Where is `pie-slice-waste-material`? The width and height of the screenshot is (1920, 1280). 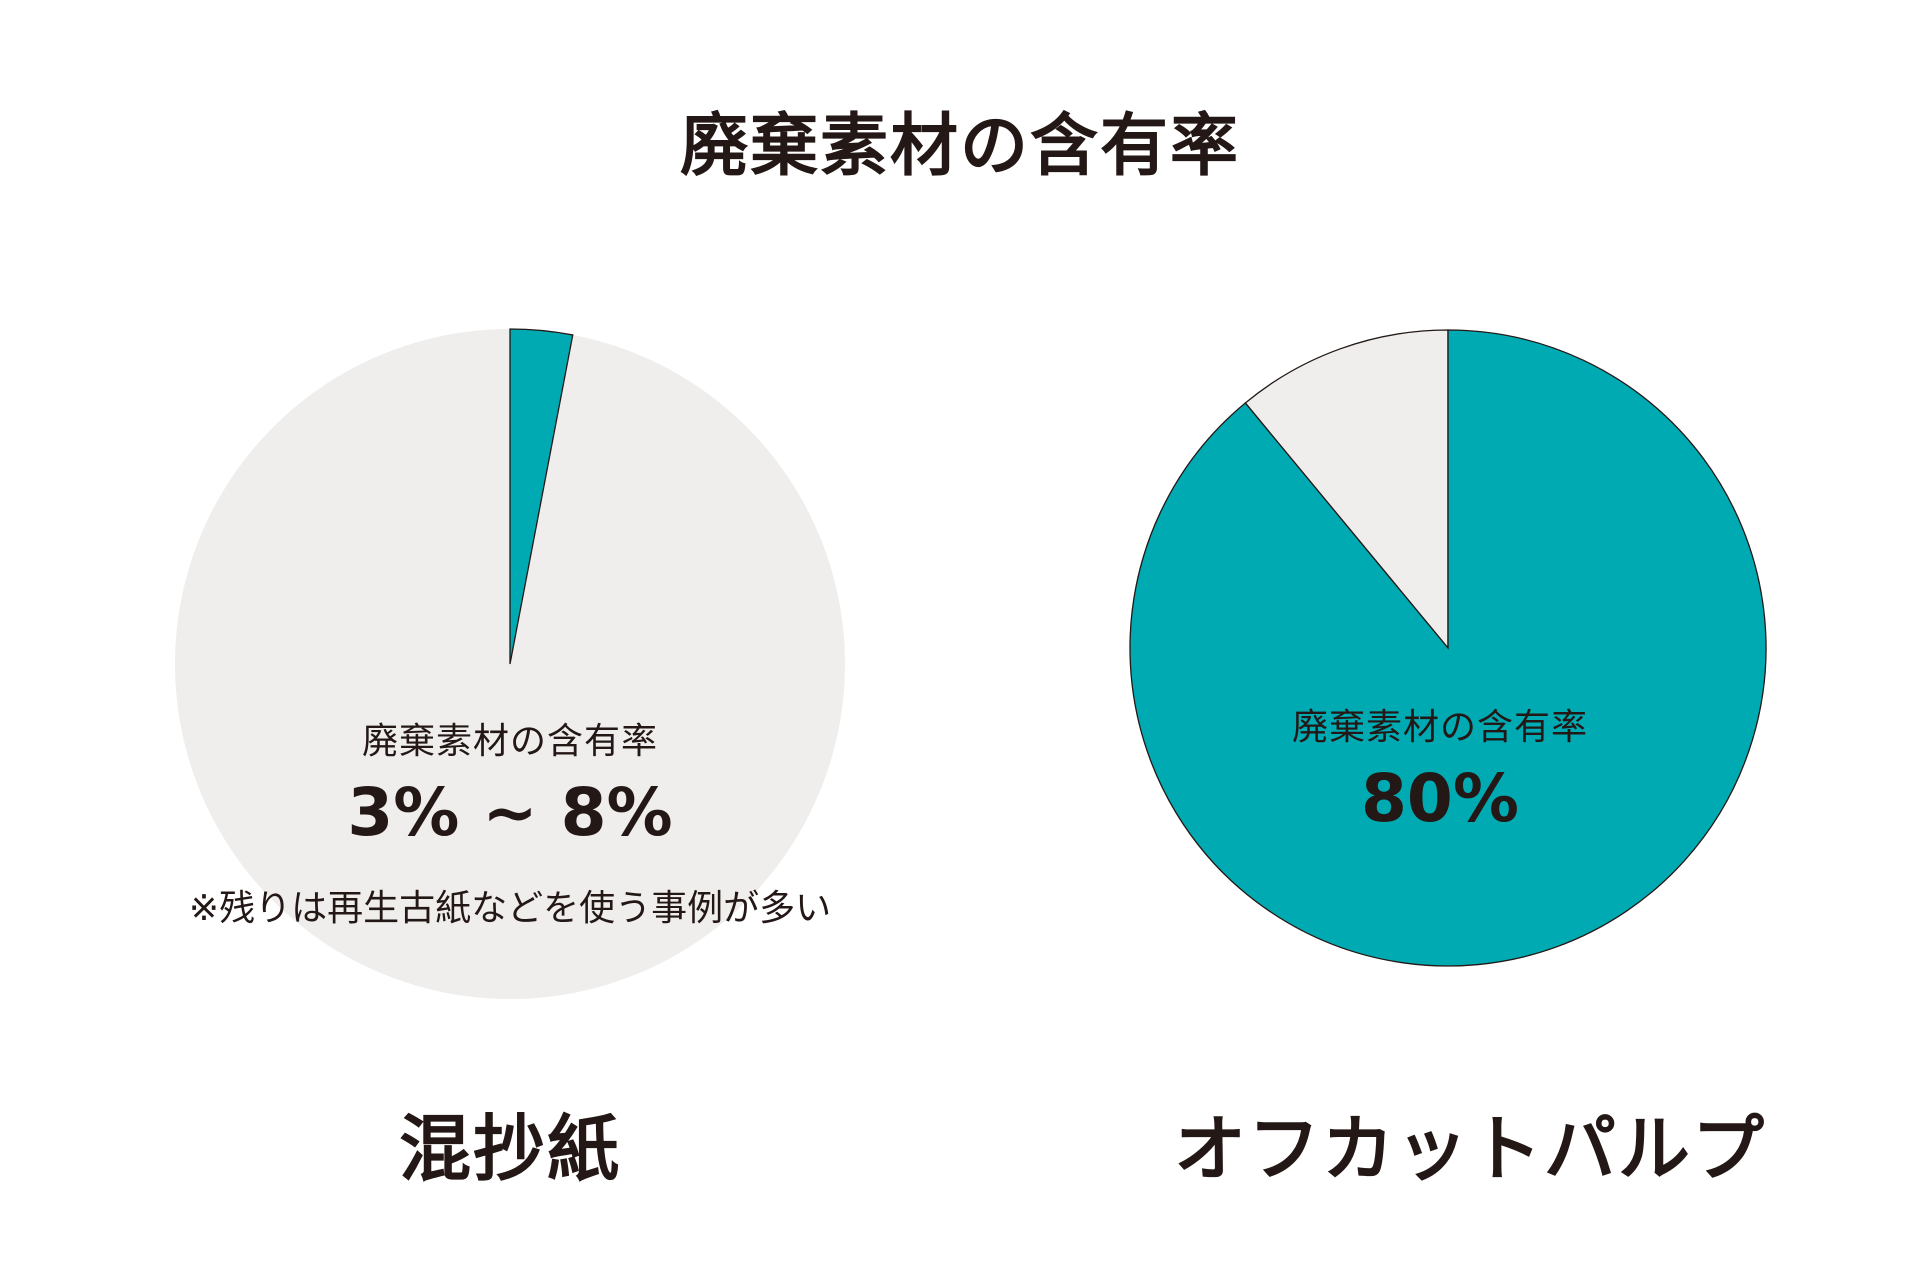 pie-slice-waste-material is located at coordinates (541, 496).